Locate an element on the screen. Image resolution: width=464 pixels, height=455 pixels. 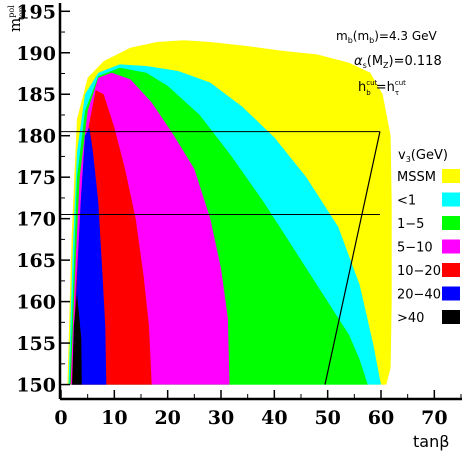
x-axis-label: tanβ is located at coordinates (431, 441).